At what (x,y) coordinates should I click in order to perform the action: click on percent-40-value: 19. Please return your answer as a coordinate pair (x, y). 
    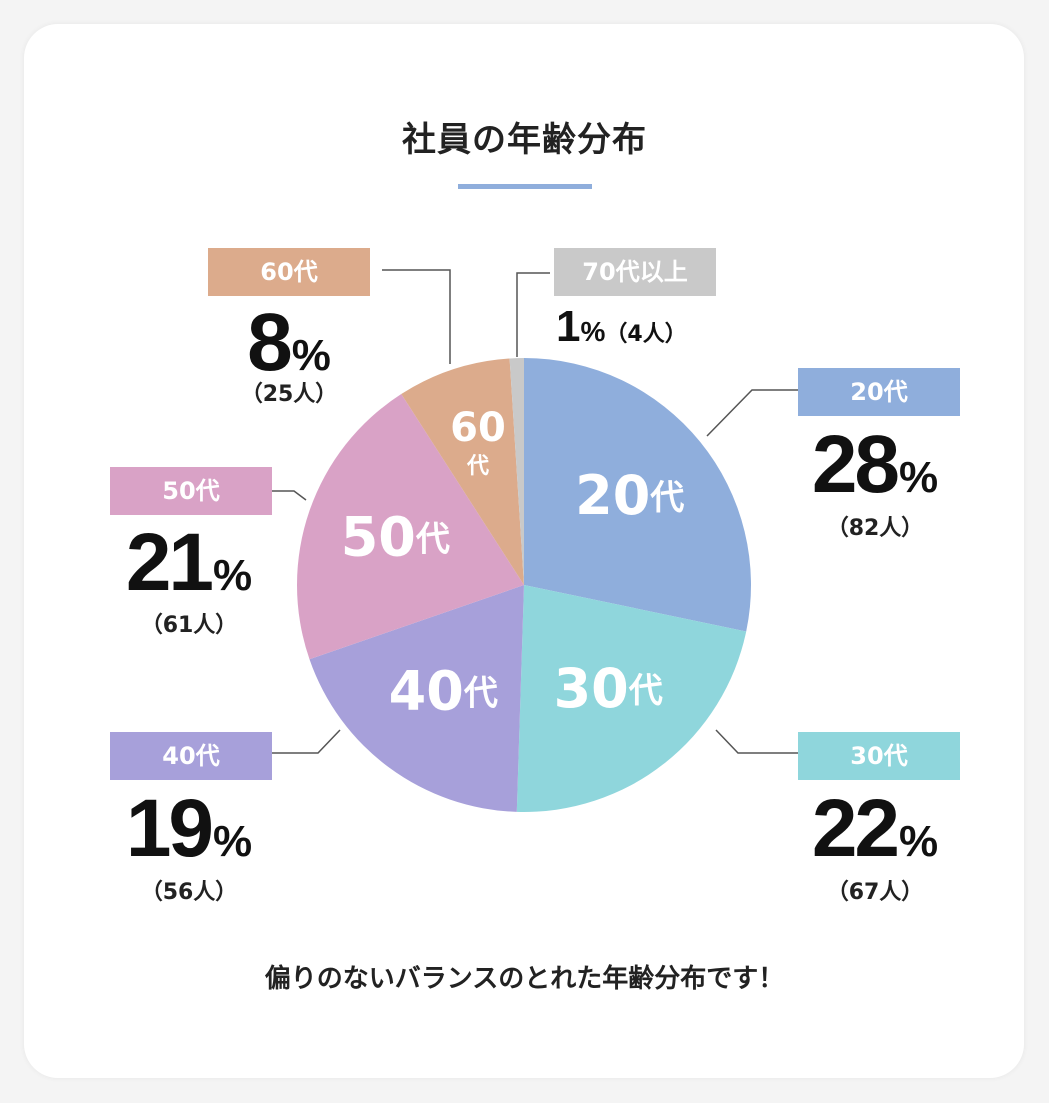
    Looking at the image, I should click on (169, 828).